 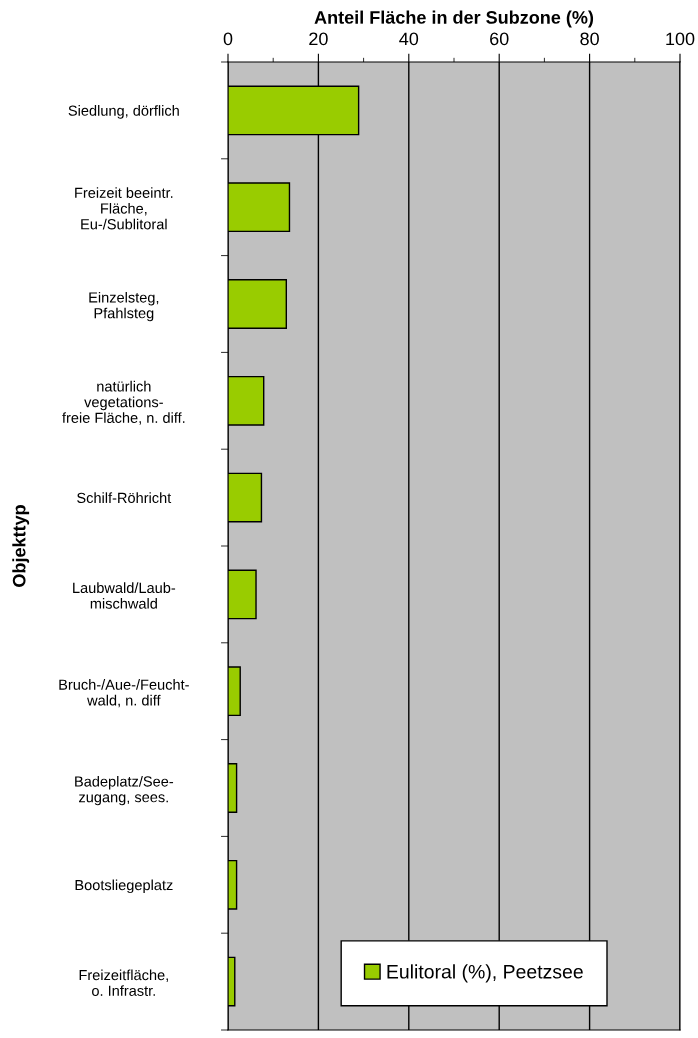 I want to click on x-tick-label: 60, so click(x=499, y=39).